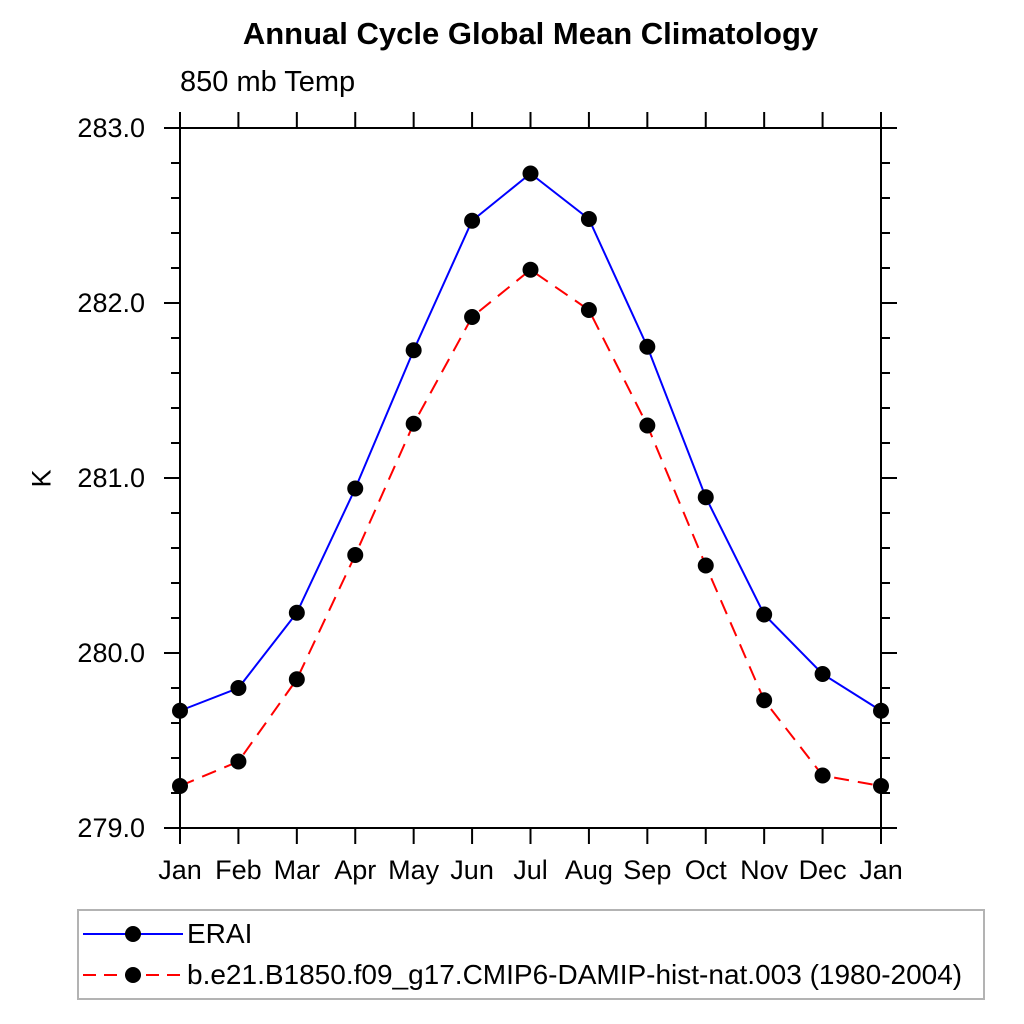 The height and width of the screenshot is (1024, 1024). Describe the element at coordinates (355, 870) in the screenshot. I see `x-tick-label: Apr` at that location.